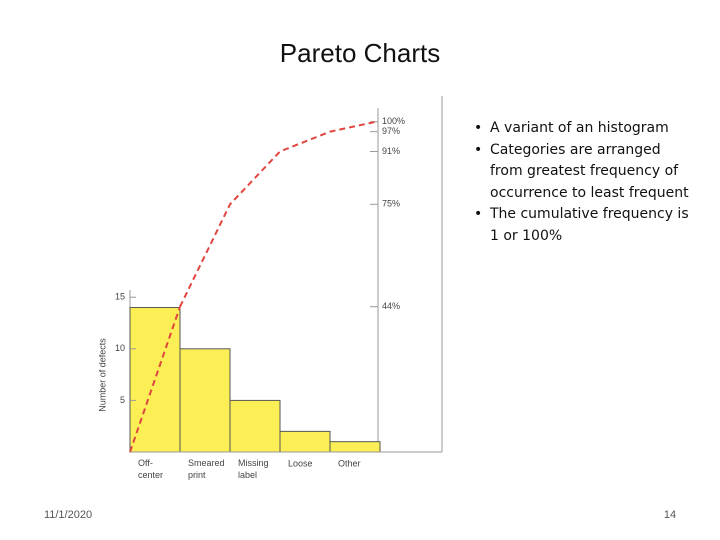 This screenshot has height=540, width=720. What do you see at coordinates (360, 53) in the screenshot?
I see `slide-title: Pareto Charts` at bounding box center [360, 53].